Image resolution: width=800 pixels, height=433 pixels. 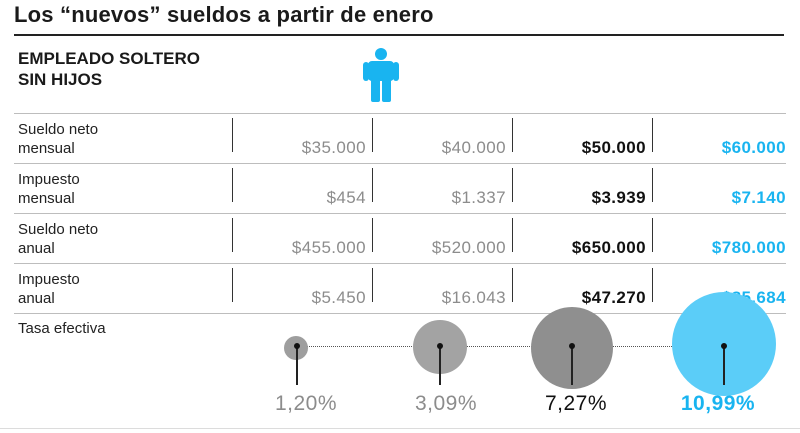 I want to click on cell: $60.000, so click(x=722, y=139).